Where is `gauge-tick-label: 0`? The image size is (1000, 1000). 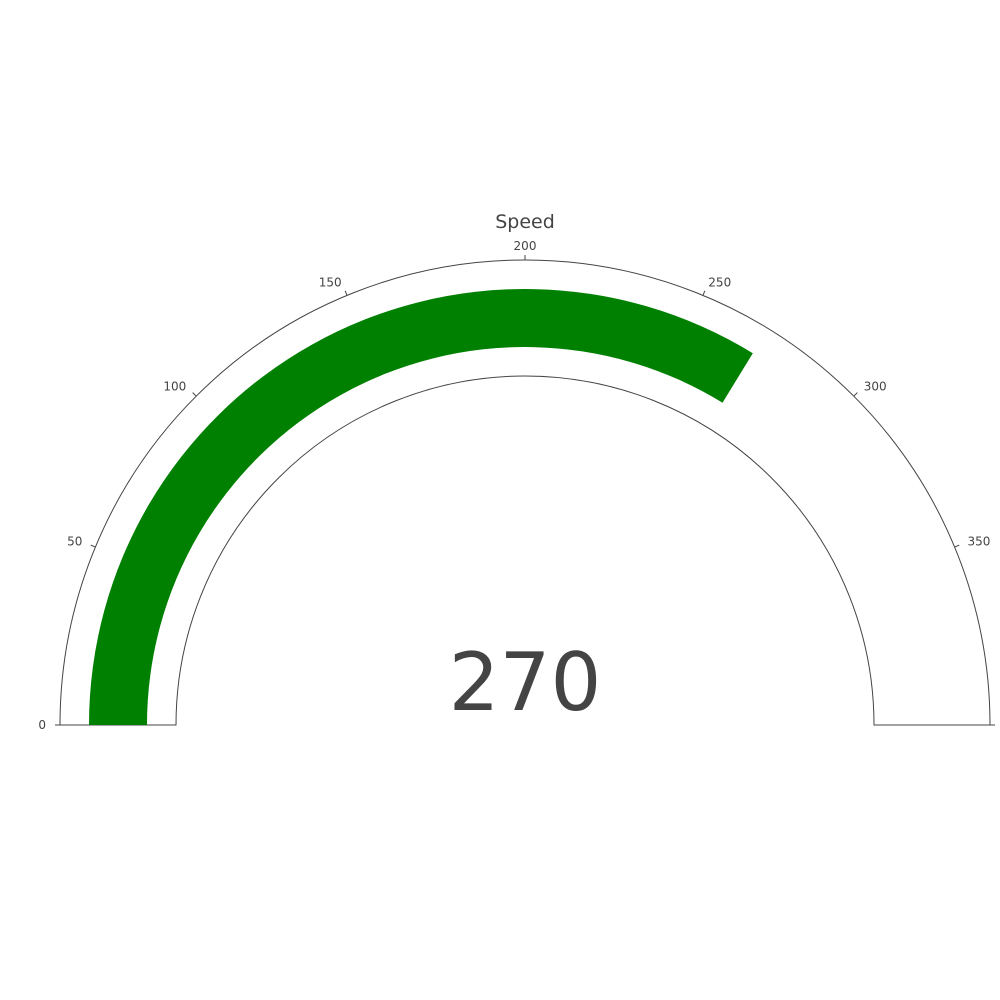
gauge-tick-label: 0 is located at coordinates (42, 725).